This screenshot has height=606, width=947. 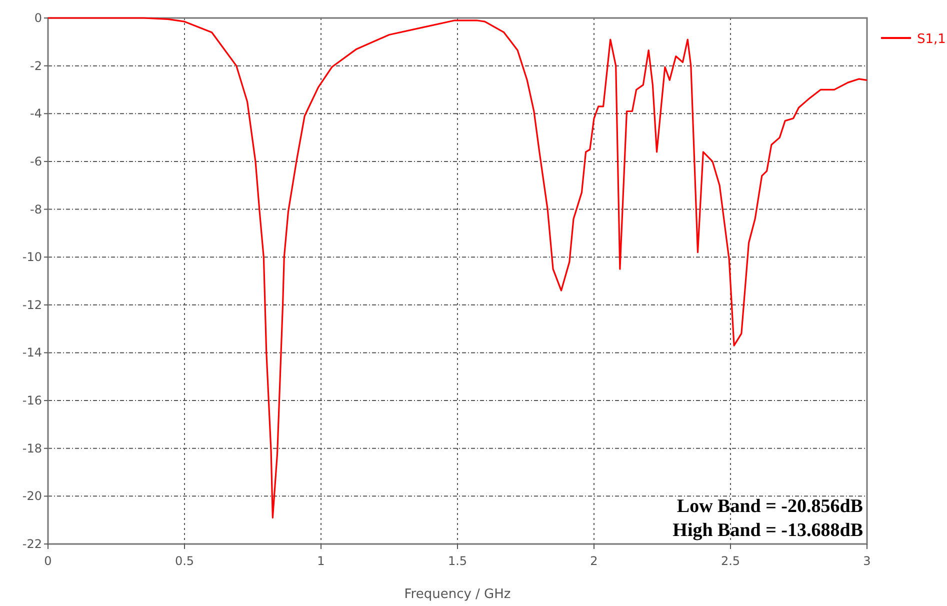 I want to click on x-tick-label: 0, so click(x=48, y=561).